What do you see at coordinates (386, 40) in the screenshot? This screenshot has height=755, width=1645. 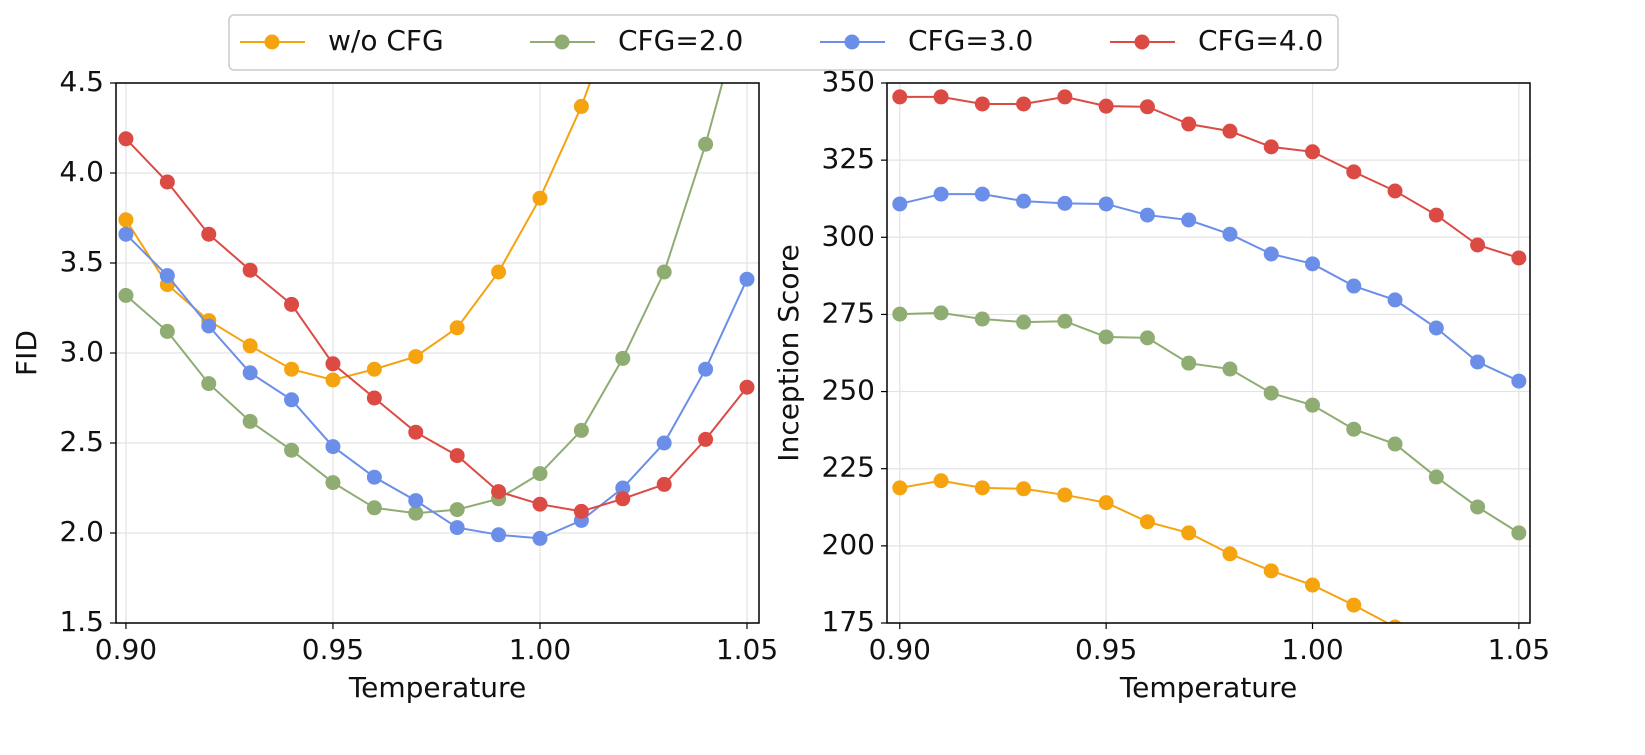 I see `legend-label: w/o CFG` at bounding box center [386, 40].